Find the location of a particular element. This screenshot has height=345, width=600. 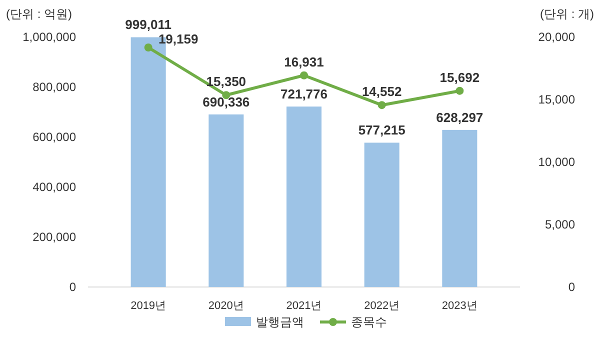

y-tick-label: 200,000 is located at coordinates (54, 237).